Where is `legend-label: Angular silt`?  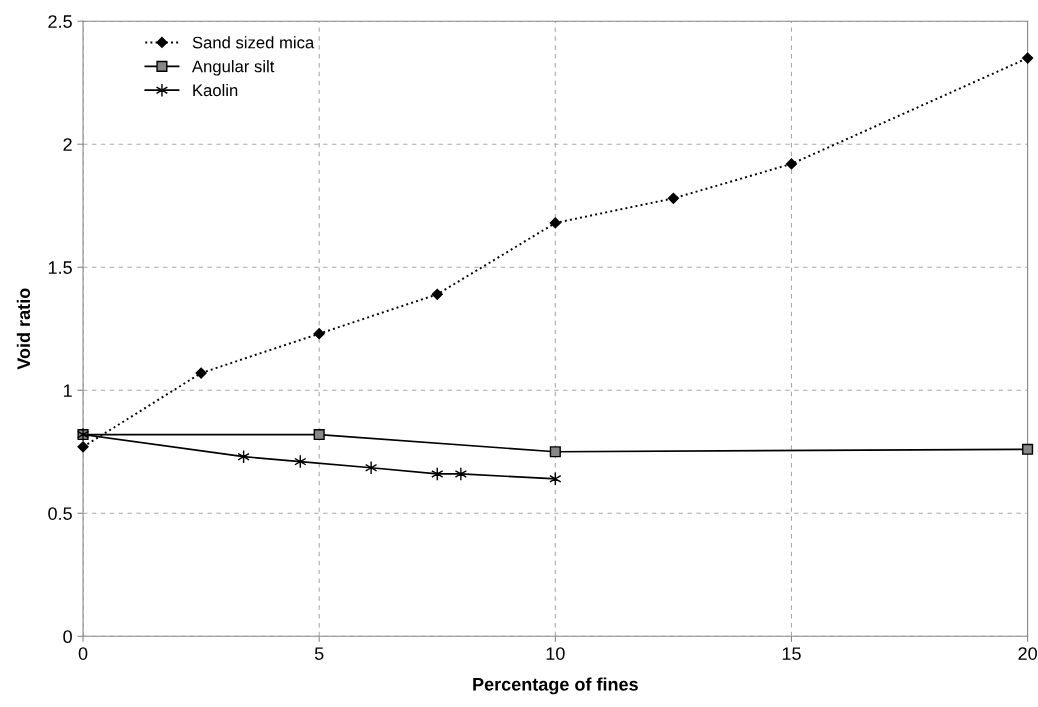 legend-label: Angular silt is located at coordinates (233, 68).